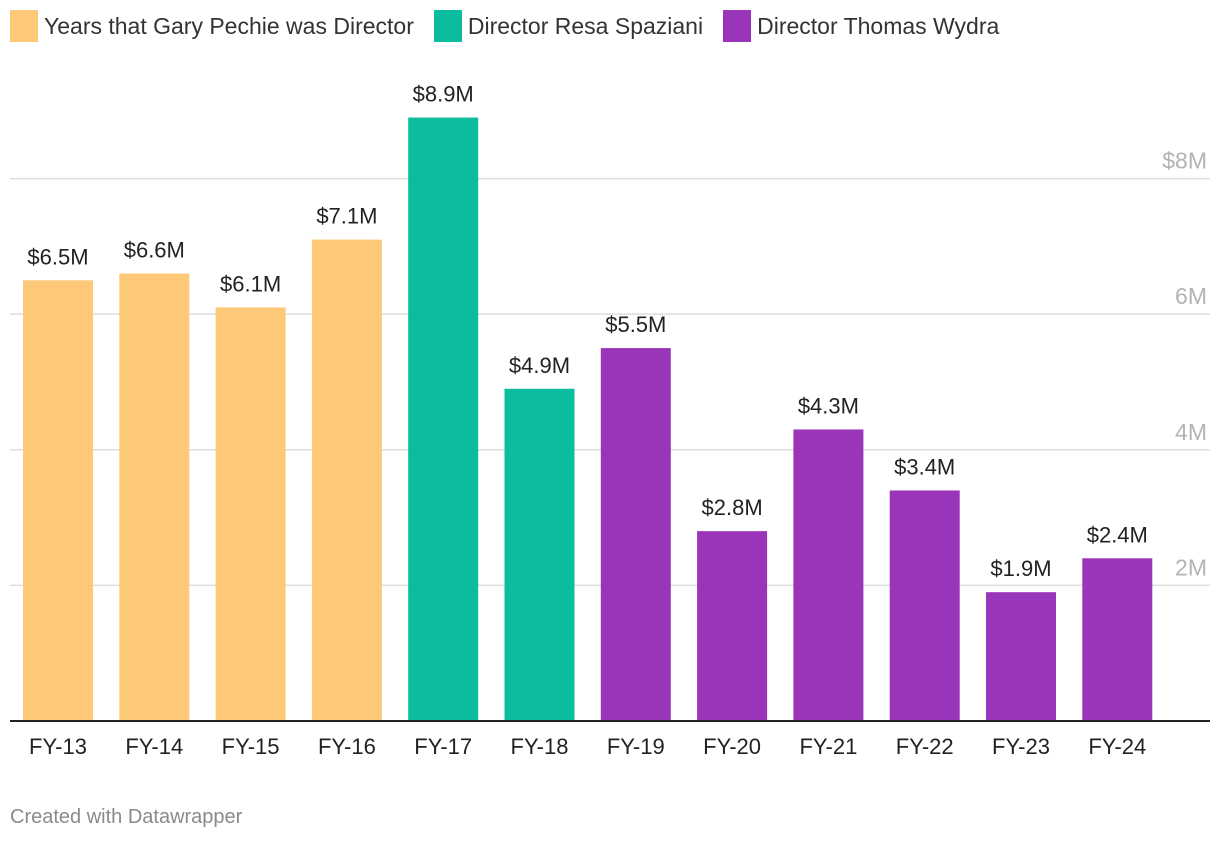 The height and width of the screenshot is (844, 1220). Describe the element at coordinates (828, 405) in the screenshot. I see `bar-value-label: $4.3M` at that location.